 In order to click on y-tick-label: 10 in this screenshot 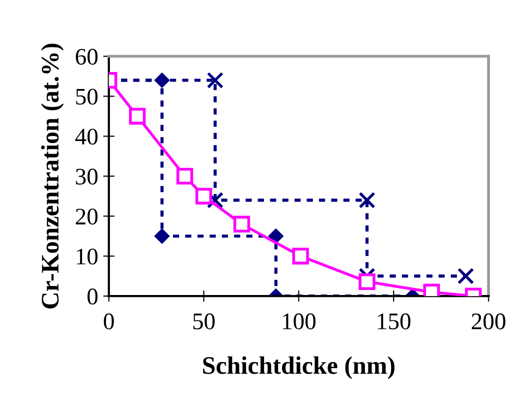, I will do `click(87, 256)`.